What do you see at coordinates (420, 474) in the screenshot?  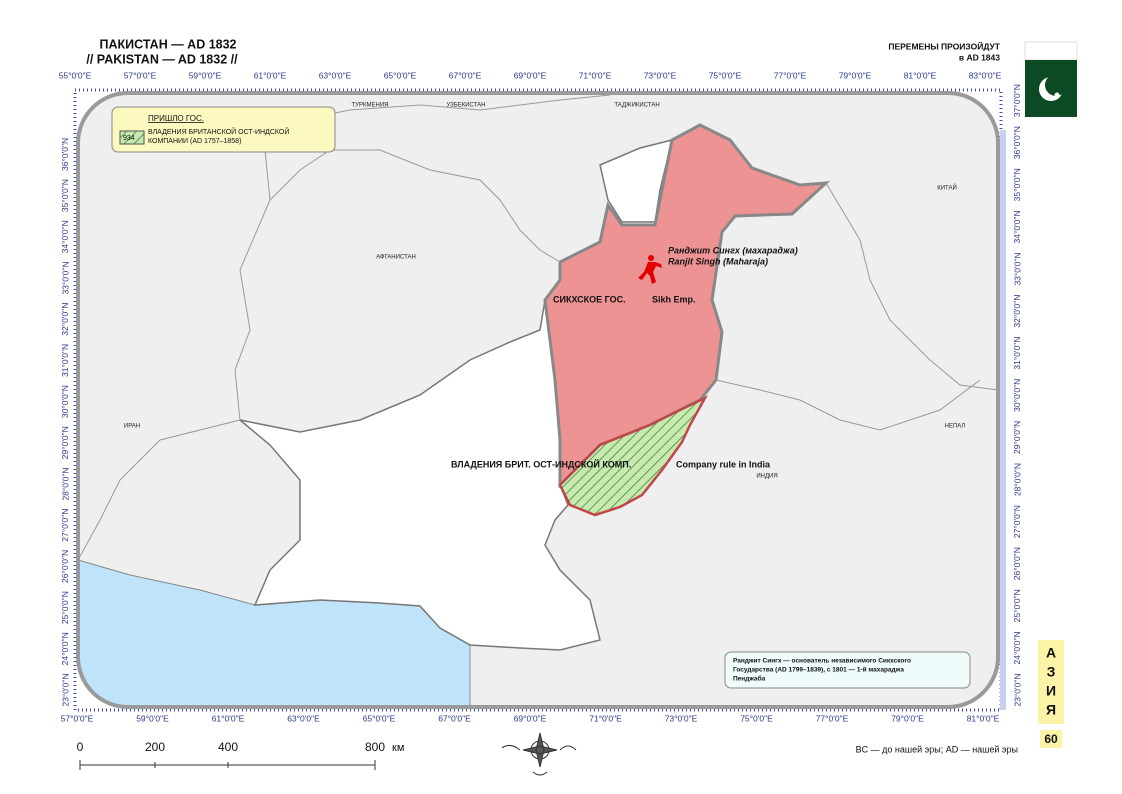 I see `pakistan-territory` at bounding box center [420, 474].